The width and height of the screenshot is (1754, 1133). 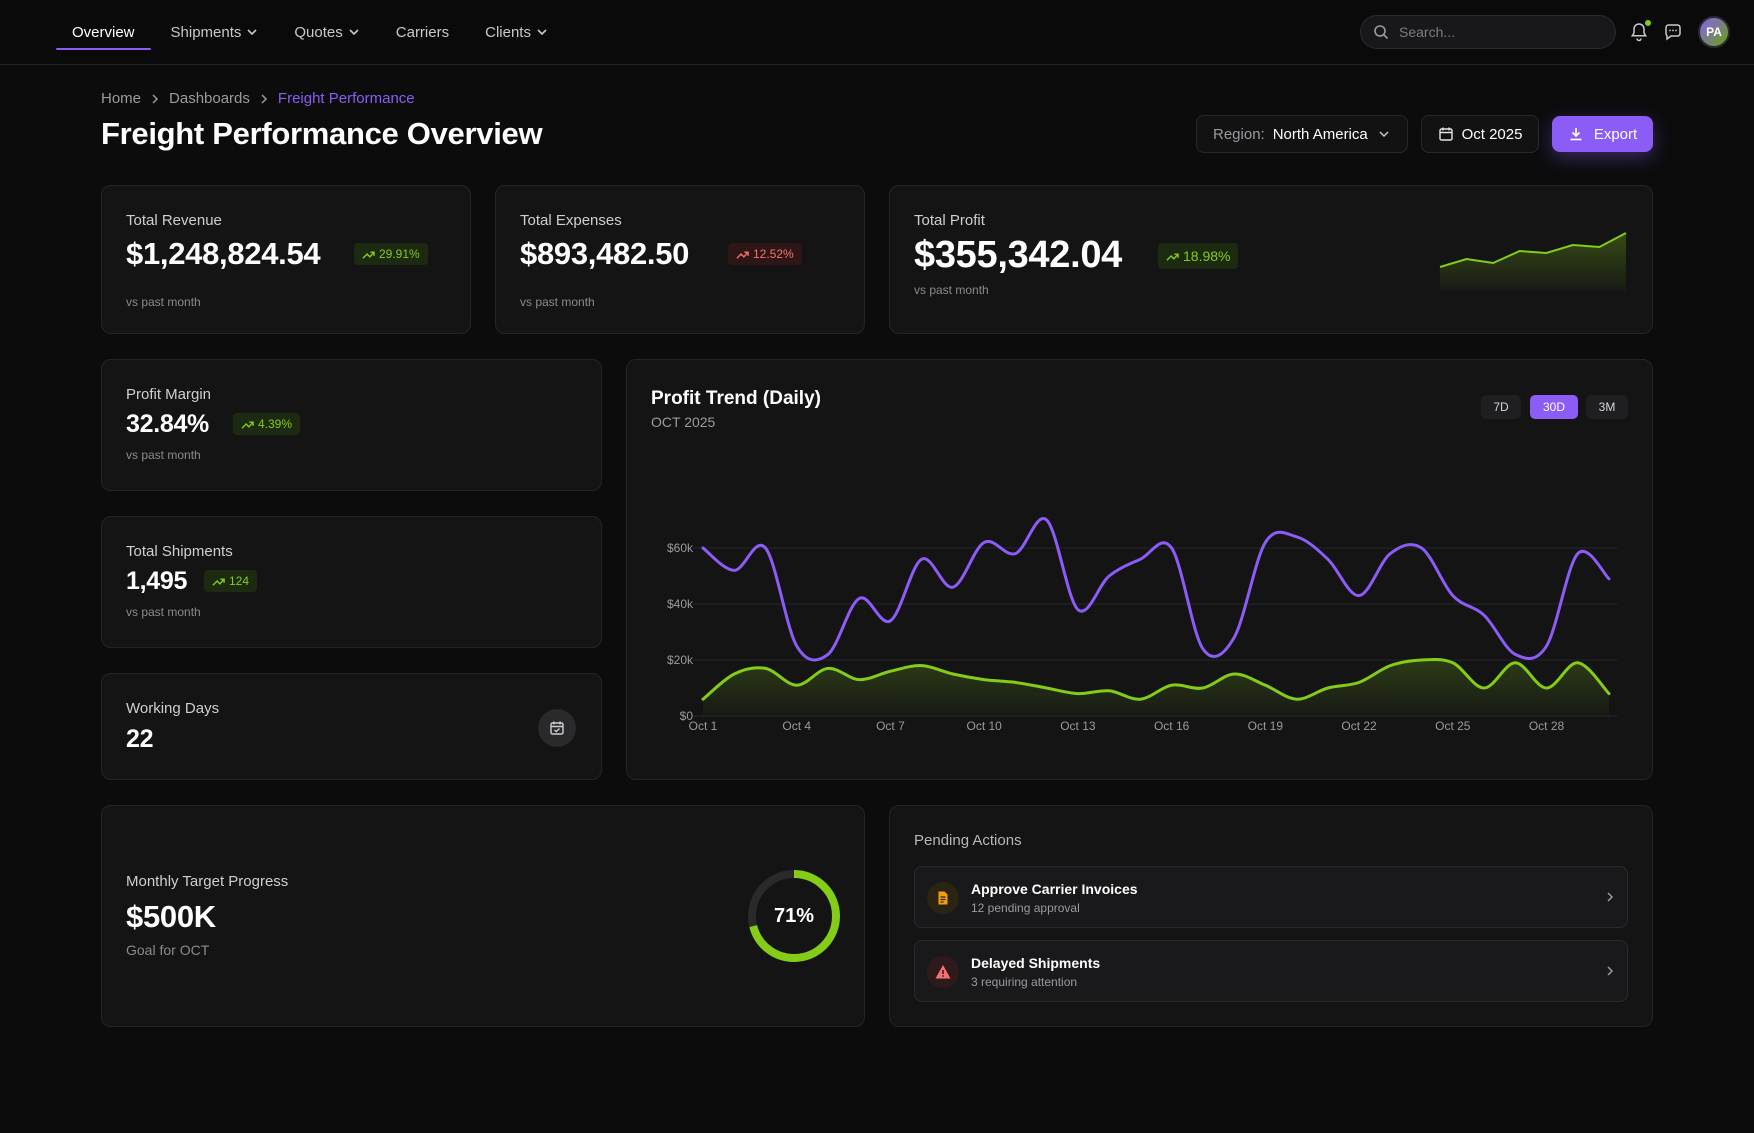 I want to click on profit-sparkline, so click(x=1533, y=261).